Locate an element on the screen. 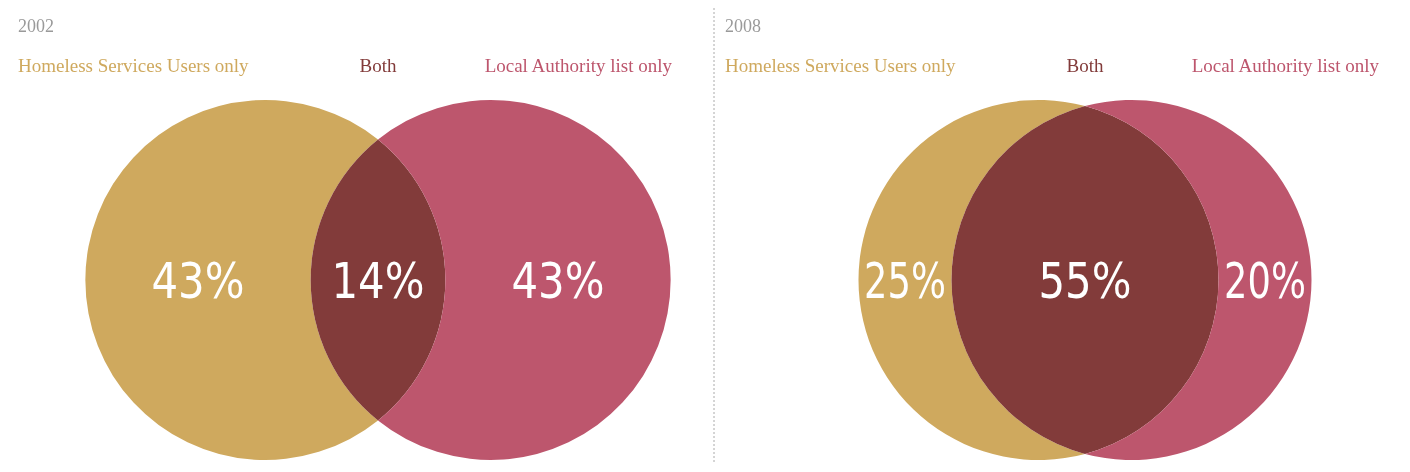 The width and height of the screenshot is (1410, 472). data-label: 55% is located at coordinates (1094, 281).